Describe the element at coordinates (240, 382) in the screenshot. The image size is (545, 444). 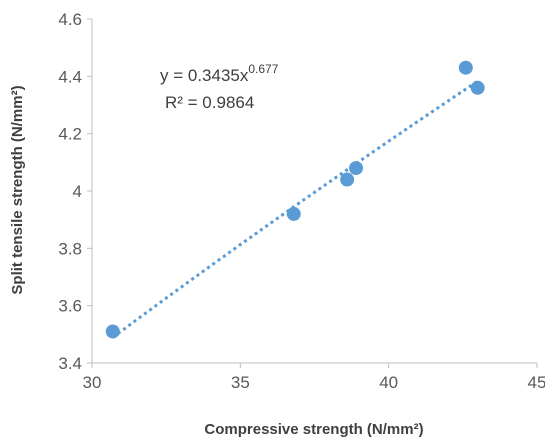
I see `x-tick-label: 35` at that location.